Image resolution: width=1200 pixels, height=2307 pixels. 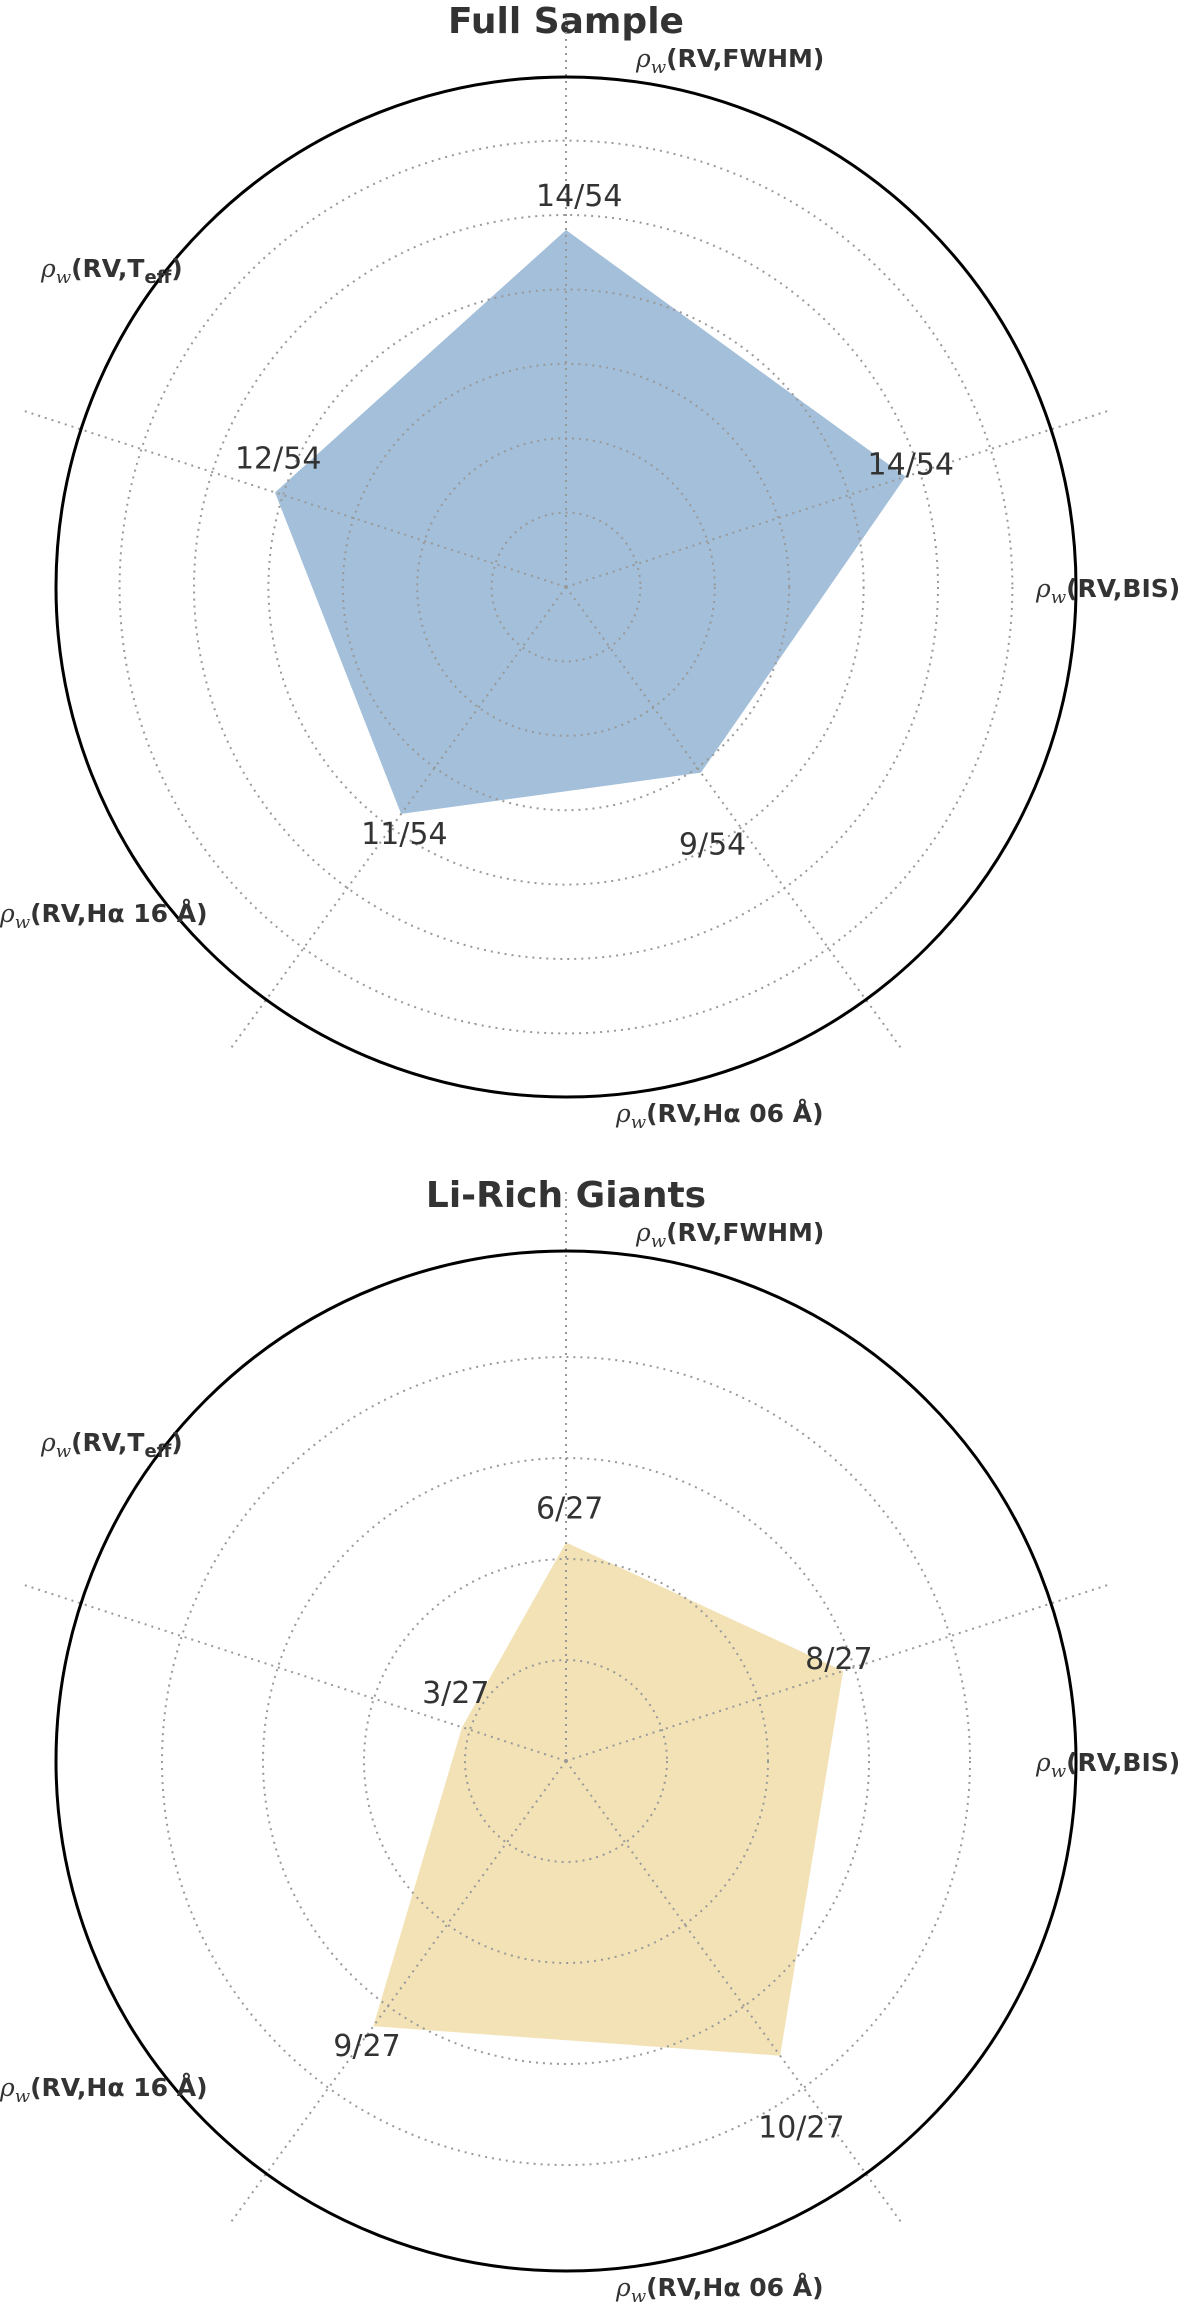 I want to click on chart-title: Full Sample, so click(x=566, y=21).